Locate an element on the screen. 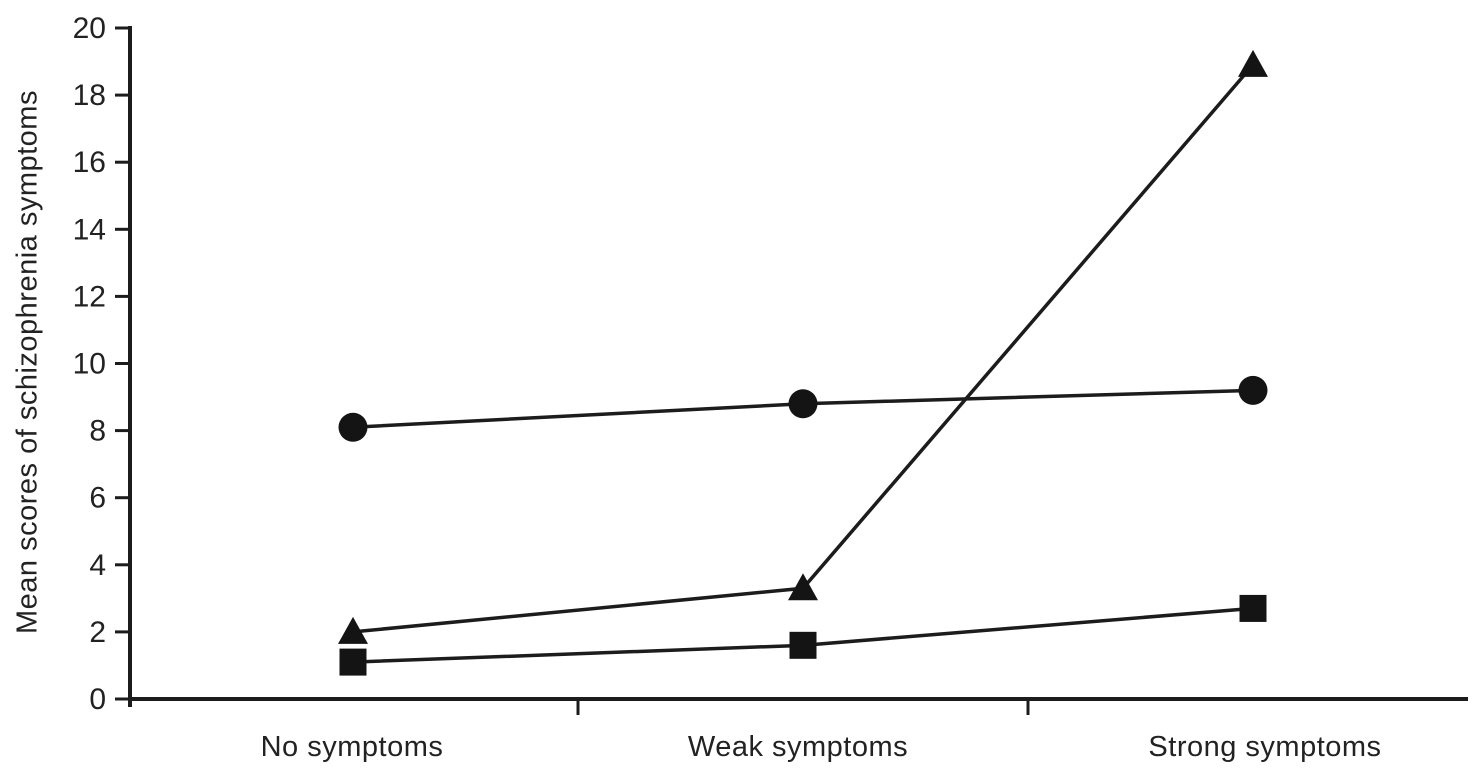  y-tick-label: 16 is located at coordinates (89, 162).